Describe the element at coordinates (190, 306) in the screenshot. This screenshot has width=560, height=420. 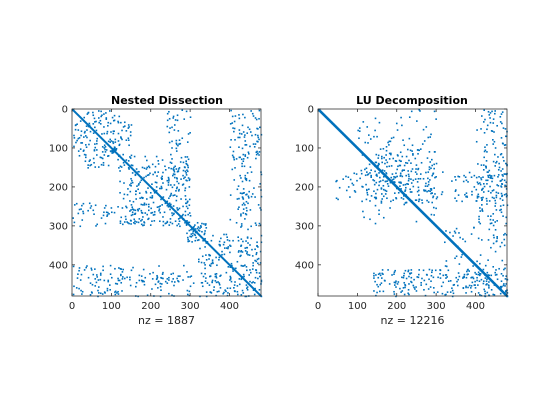
I see `x-tick-label: 300` at that location.